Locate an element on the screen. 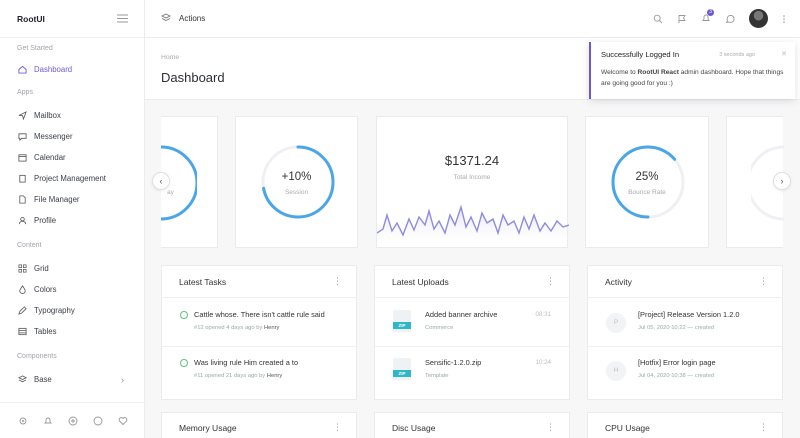 The width and height of the screenshot is (800, 438). chat-icon is located at coordinates (730, 19).